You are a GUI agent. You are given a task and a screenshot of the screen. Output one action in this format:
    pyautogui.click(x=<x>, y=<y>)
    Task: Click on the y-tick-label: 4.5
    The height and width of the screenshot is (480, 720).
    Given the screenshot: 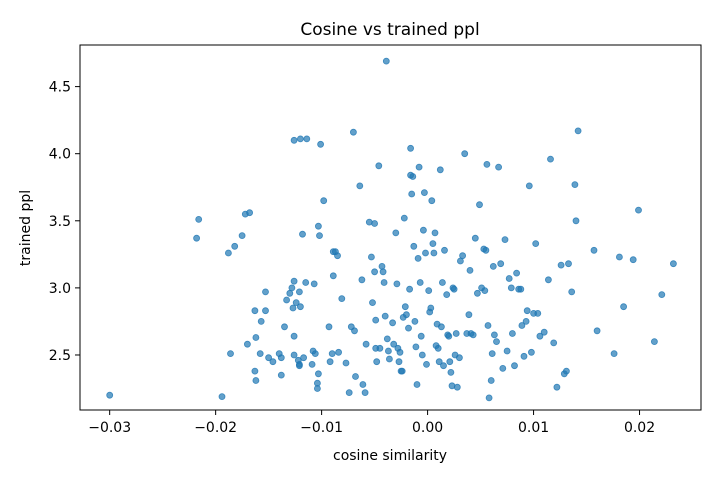 What is the action you would take?
    pyautogui.click(x=60, y=88)
    